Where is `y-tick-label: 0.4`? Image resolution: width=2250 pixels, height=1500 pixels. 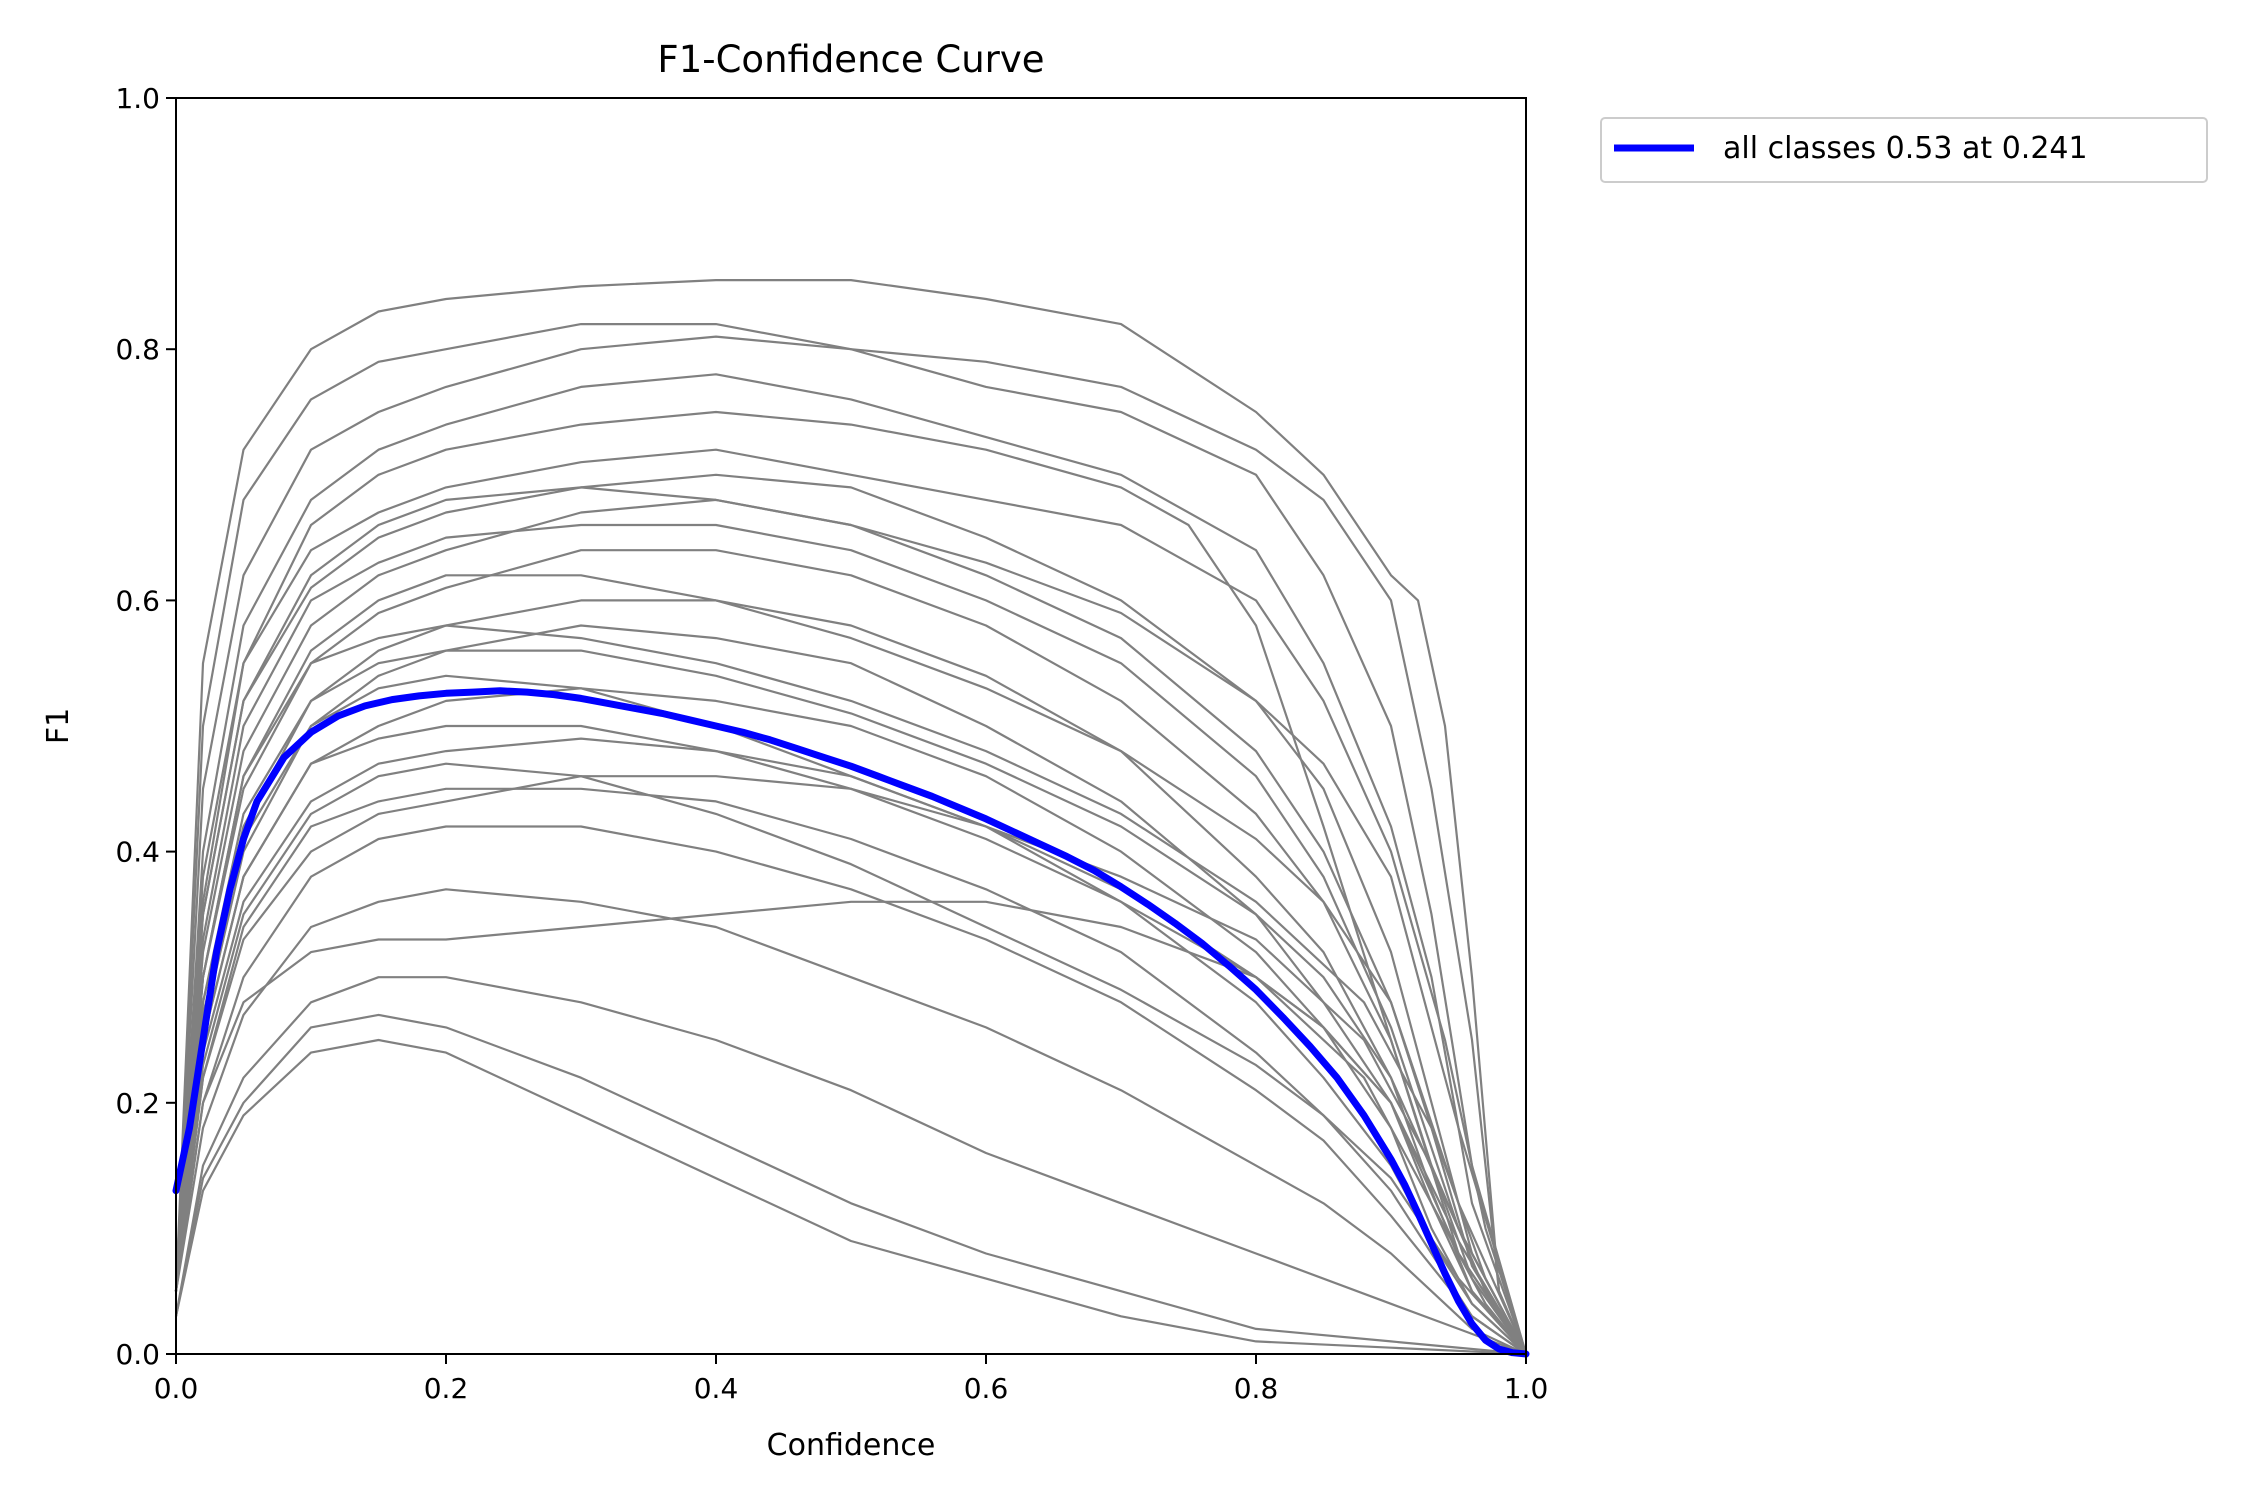
y-tick-label: 0.4 is located at coordinates (137, 852).